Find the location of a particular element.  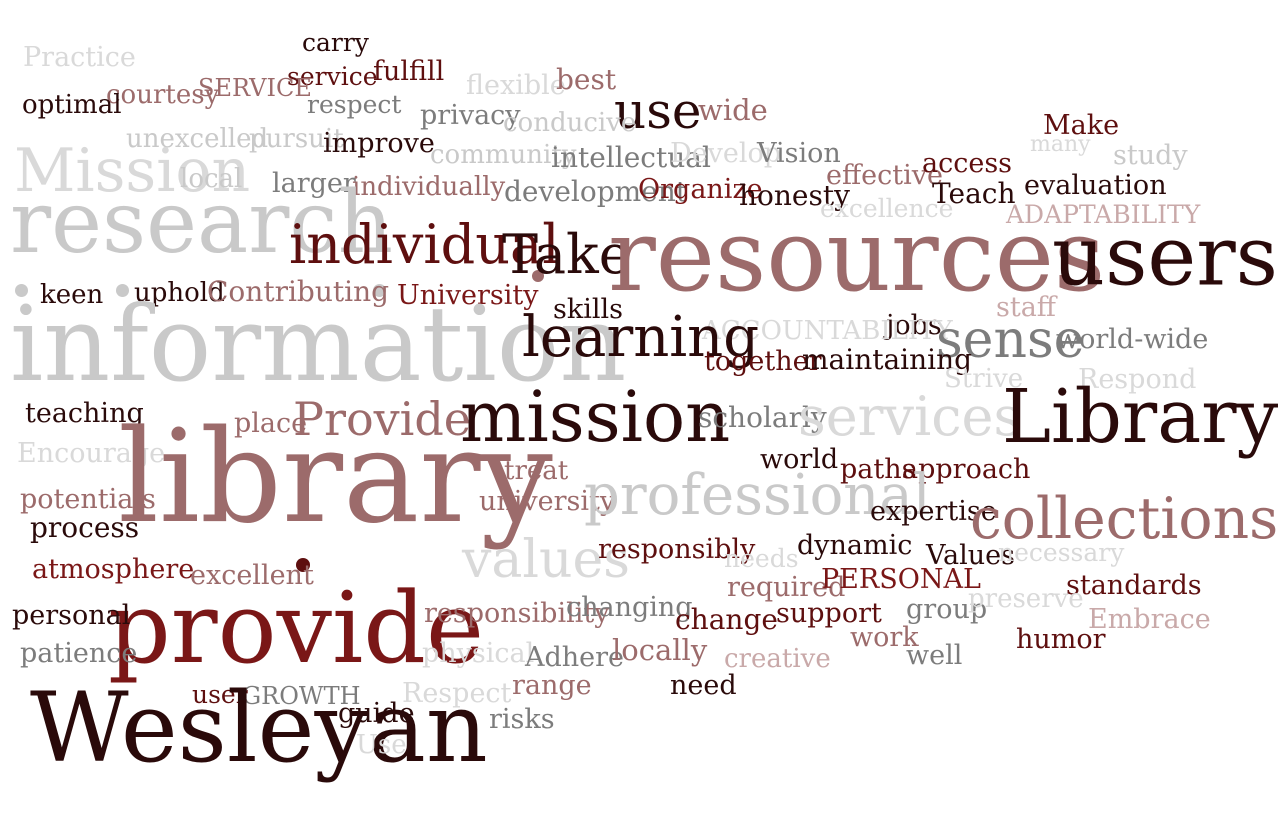

word-provide-cap: Provide is located at coordinates (382, 419).